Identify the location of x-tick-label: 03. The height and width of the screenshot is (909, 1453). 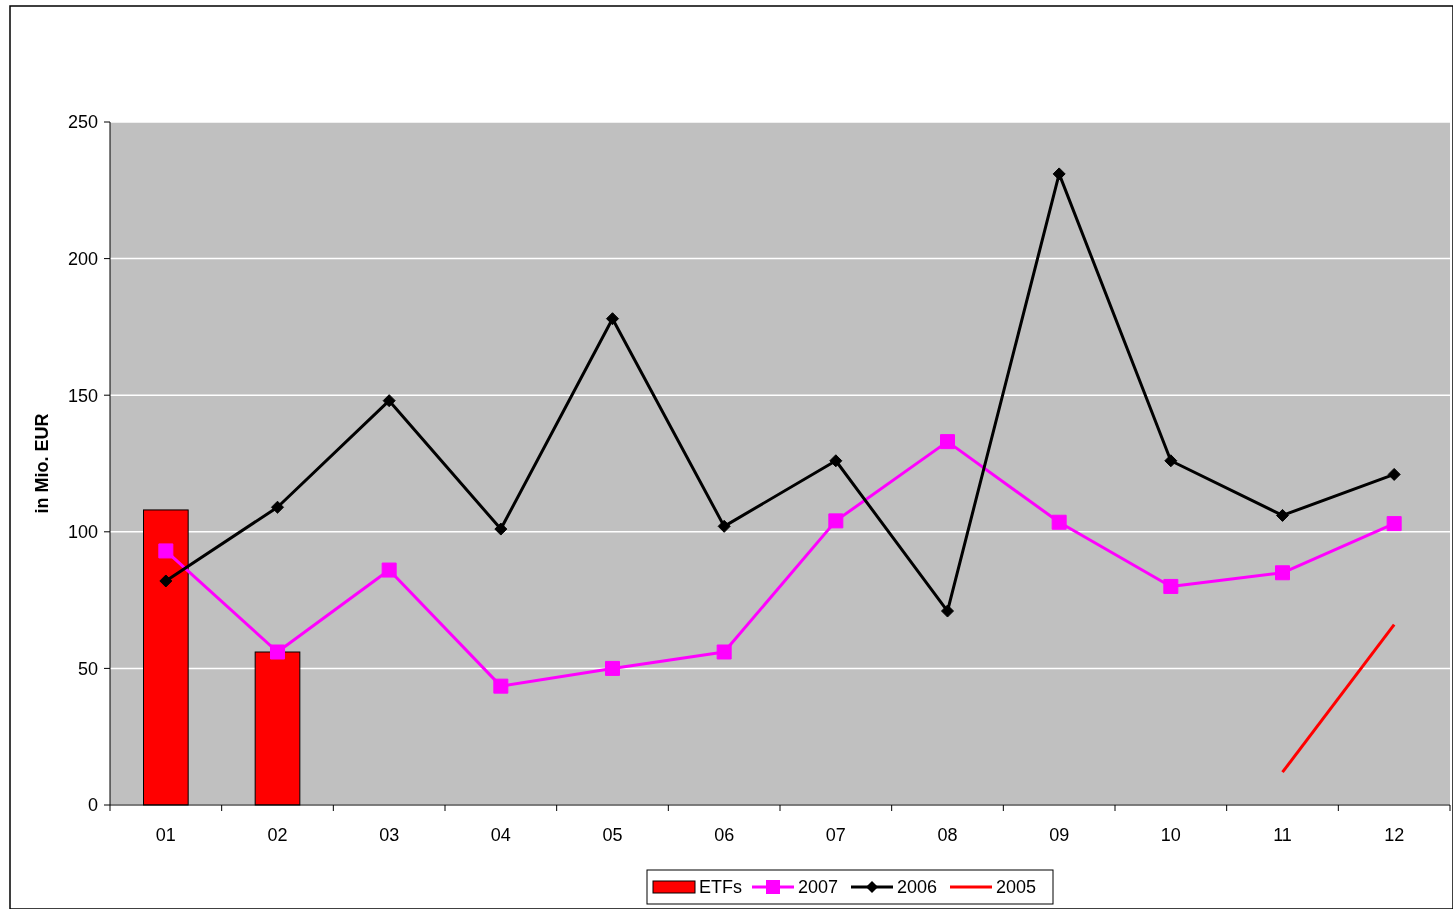
(389, 835).